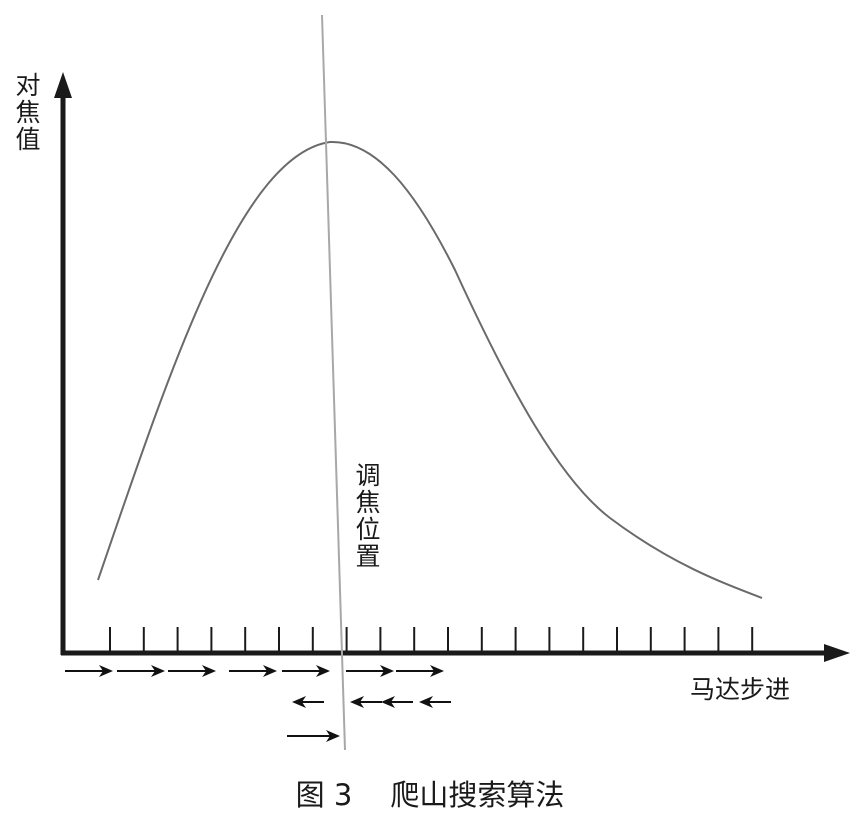 This screenshot has width=860, height=823. What do you see at coordinates (63, 363) in the screenshot?
I see `y-axis` at bounding box center [63, 363].